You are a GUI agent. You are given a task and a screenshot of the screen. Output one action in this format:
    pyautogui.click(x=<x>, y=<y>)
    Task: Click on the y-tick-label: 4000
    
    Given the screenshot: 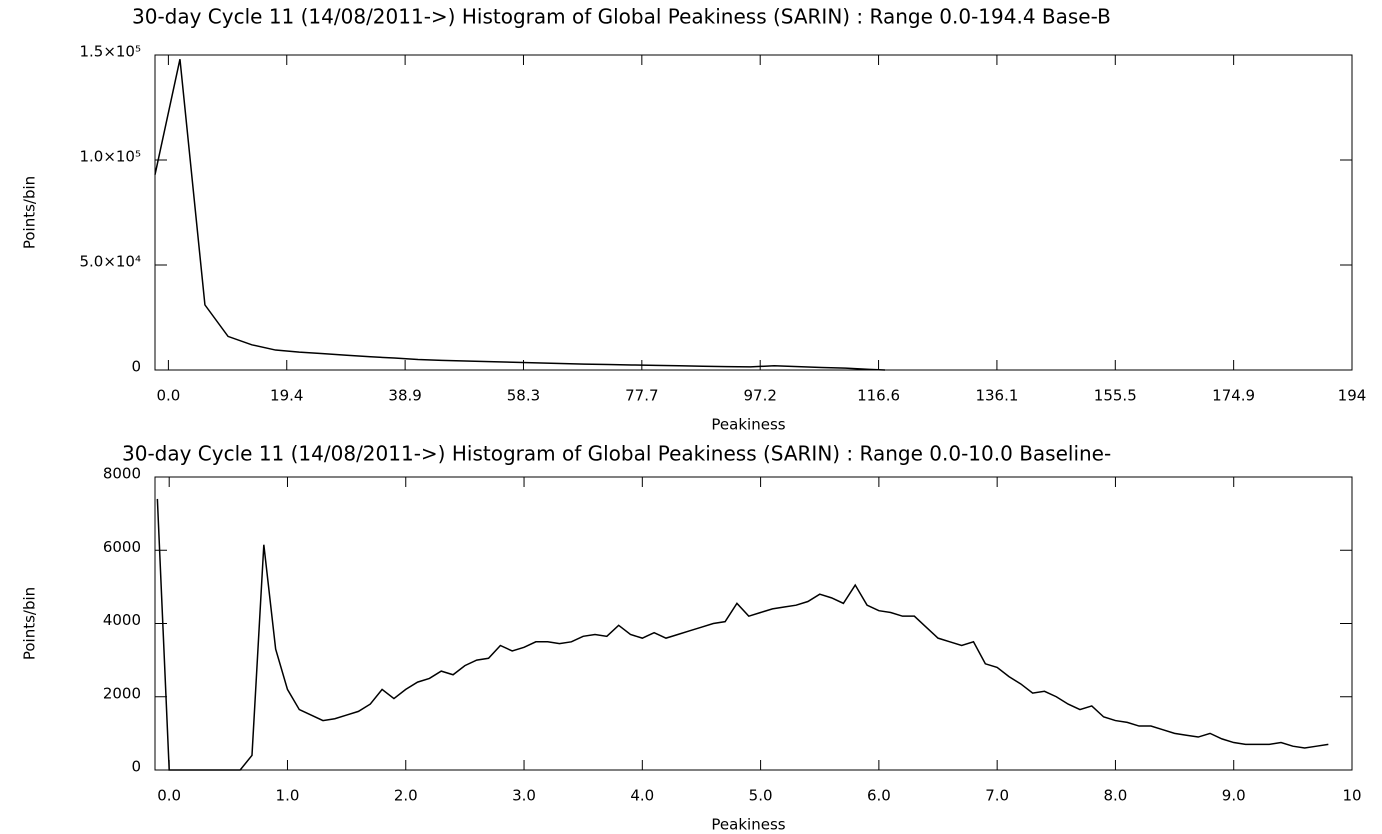 What is the action you would take?
    pyautogui.click(x=122, y=620)
    